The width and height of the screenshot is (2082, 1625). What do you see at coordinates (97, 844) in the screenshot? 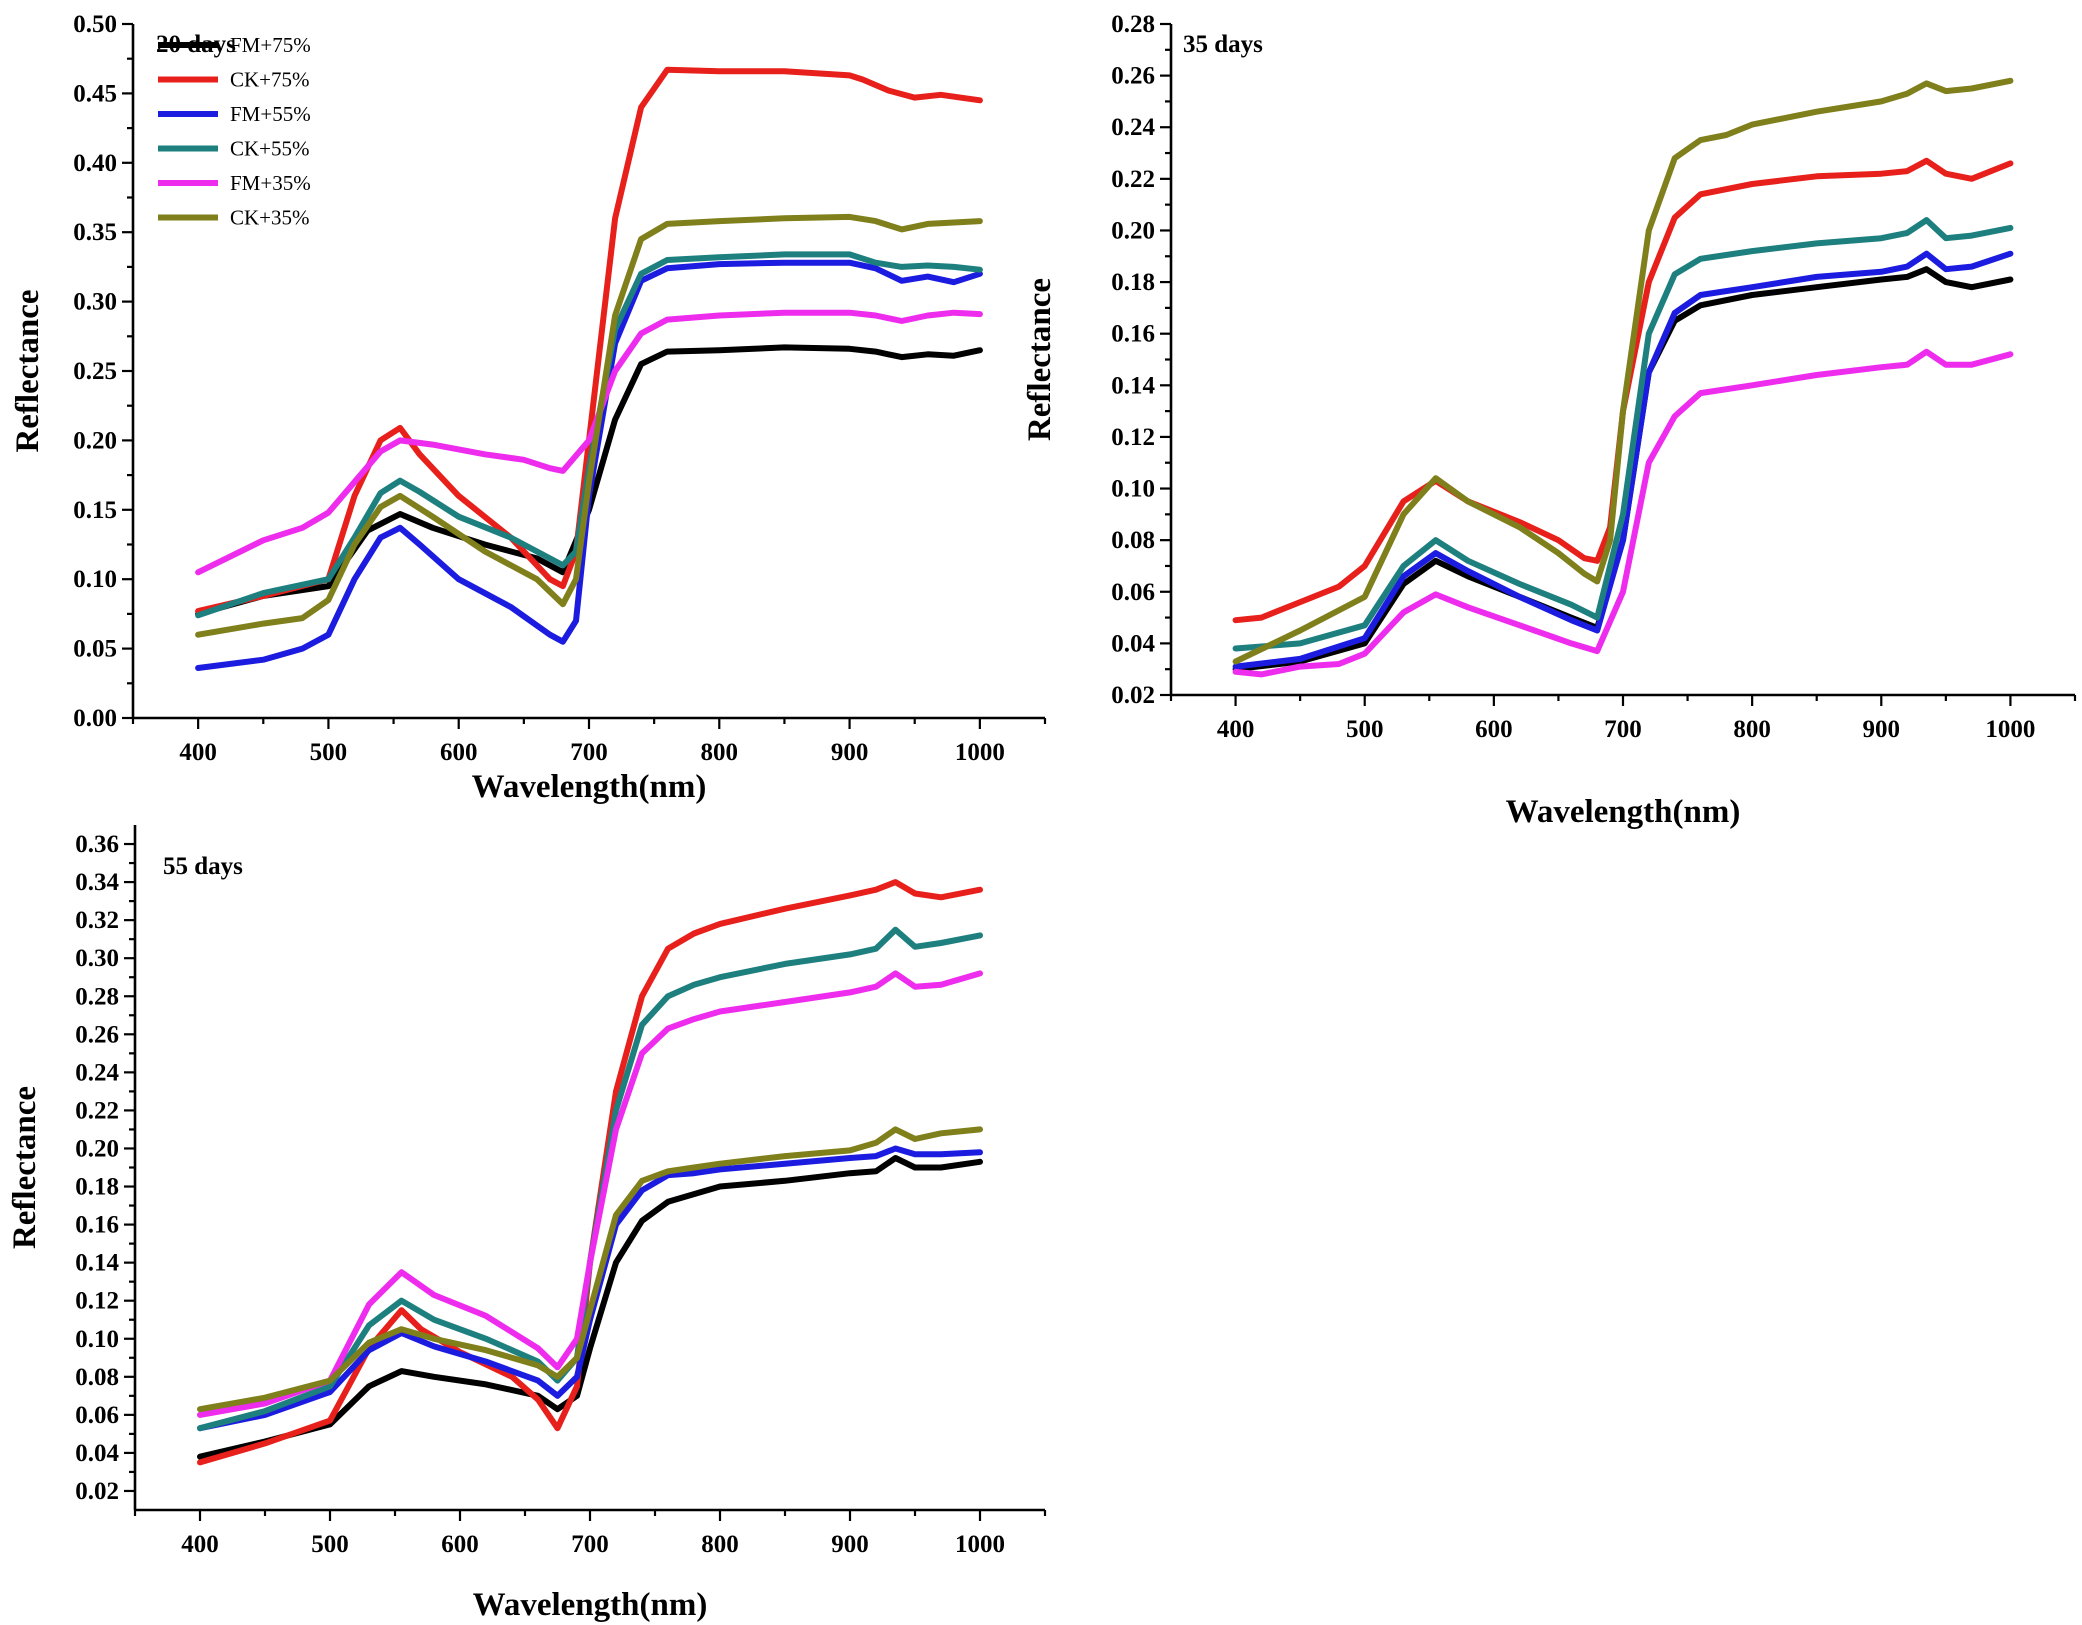
I see `y-tick-label: 0.36` at bounding box center [97, 844].